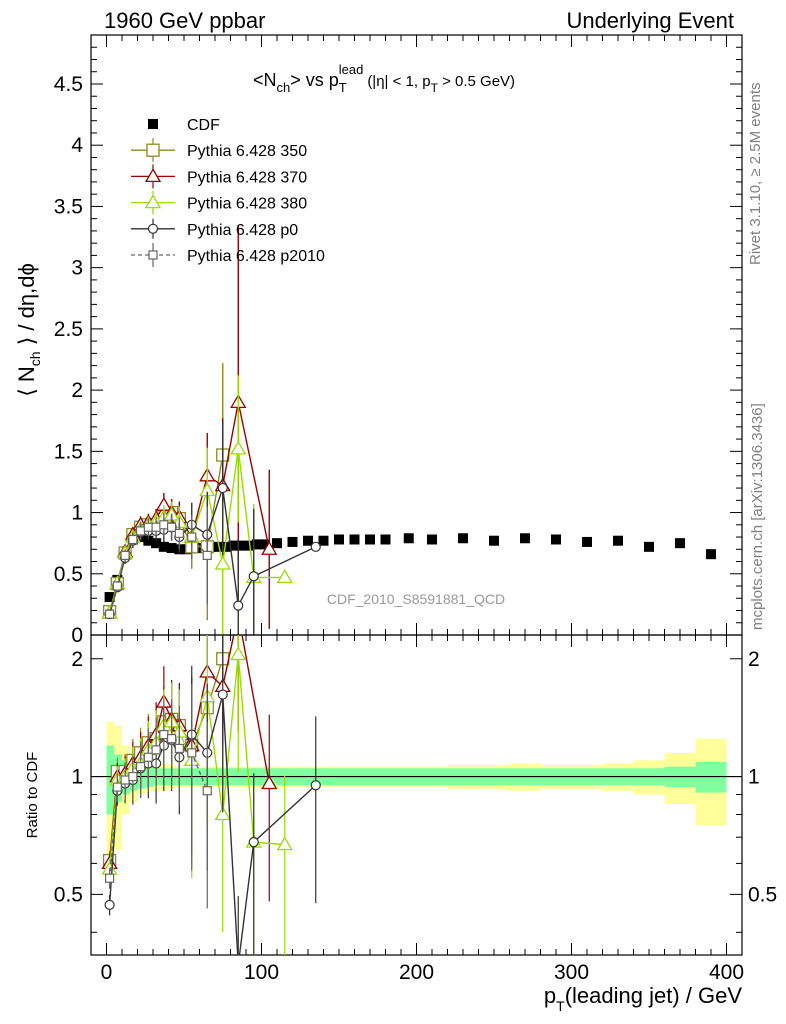 The width and height of the screenshot is (786, 1024). Describe the element at coordinates (77, 268) in the screenshot. I see `y-tick-label: 3` at that location.